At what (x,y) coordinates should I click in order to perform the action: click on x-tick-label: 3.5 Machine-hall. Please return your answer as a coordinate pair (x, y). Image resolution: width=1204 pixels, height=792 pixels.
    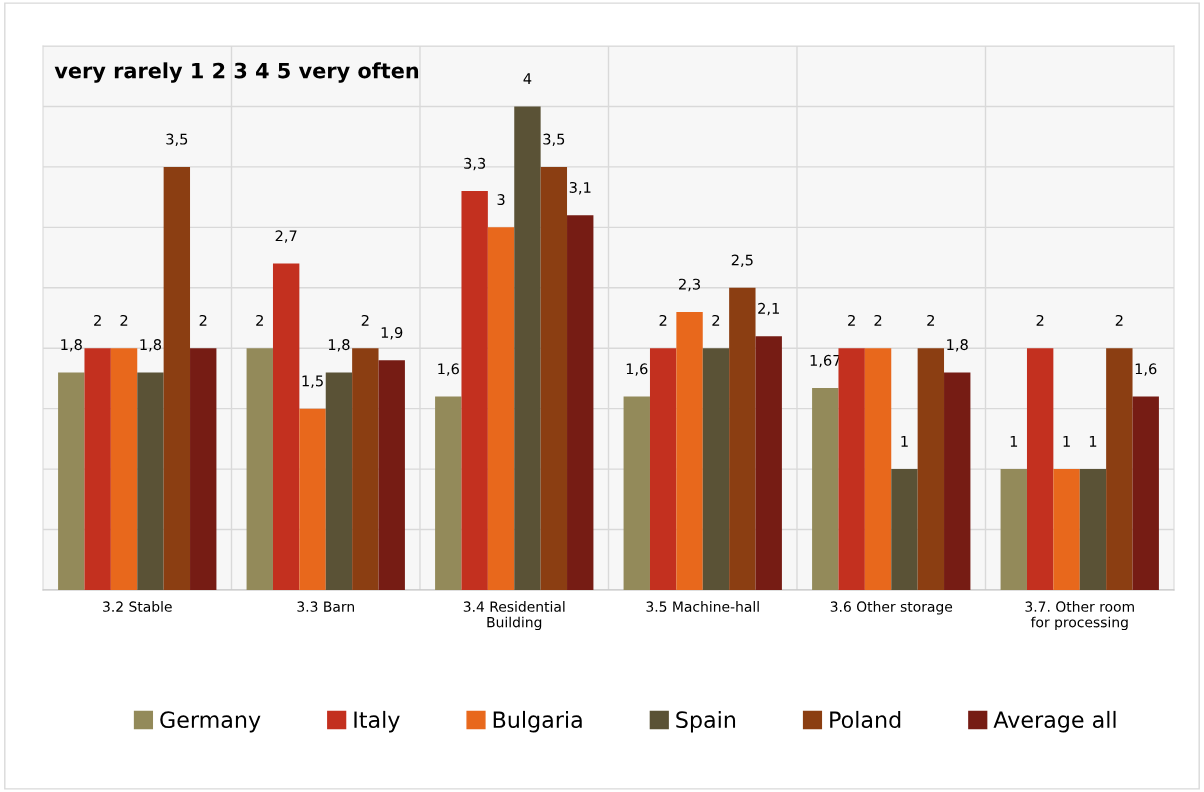
    Looking at the image, I should click on (702, 606).